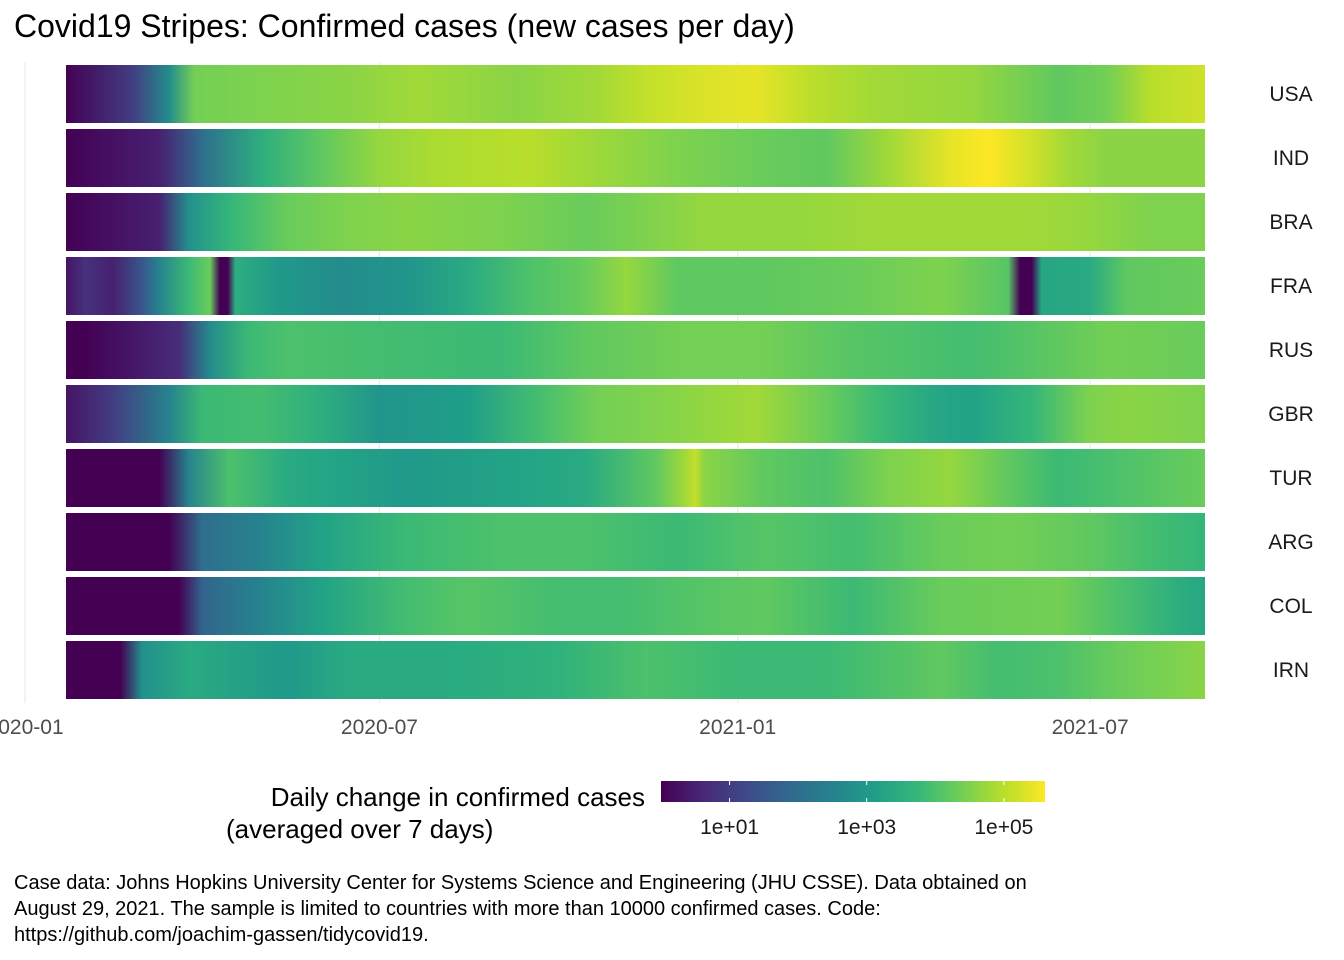 Image resolution: width=1344 pixels, height=960 pixels. I want to click on country-label-tur: TUR, so click(1290, 478).